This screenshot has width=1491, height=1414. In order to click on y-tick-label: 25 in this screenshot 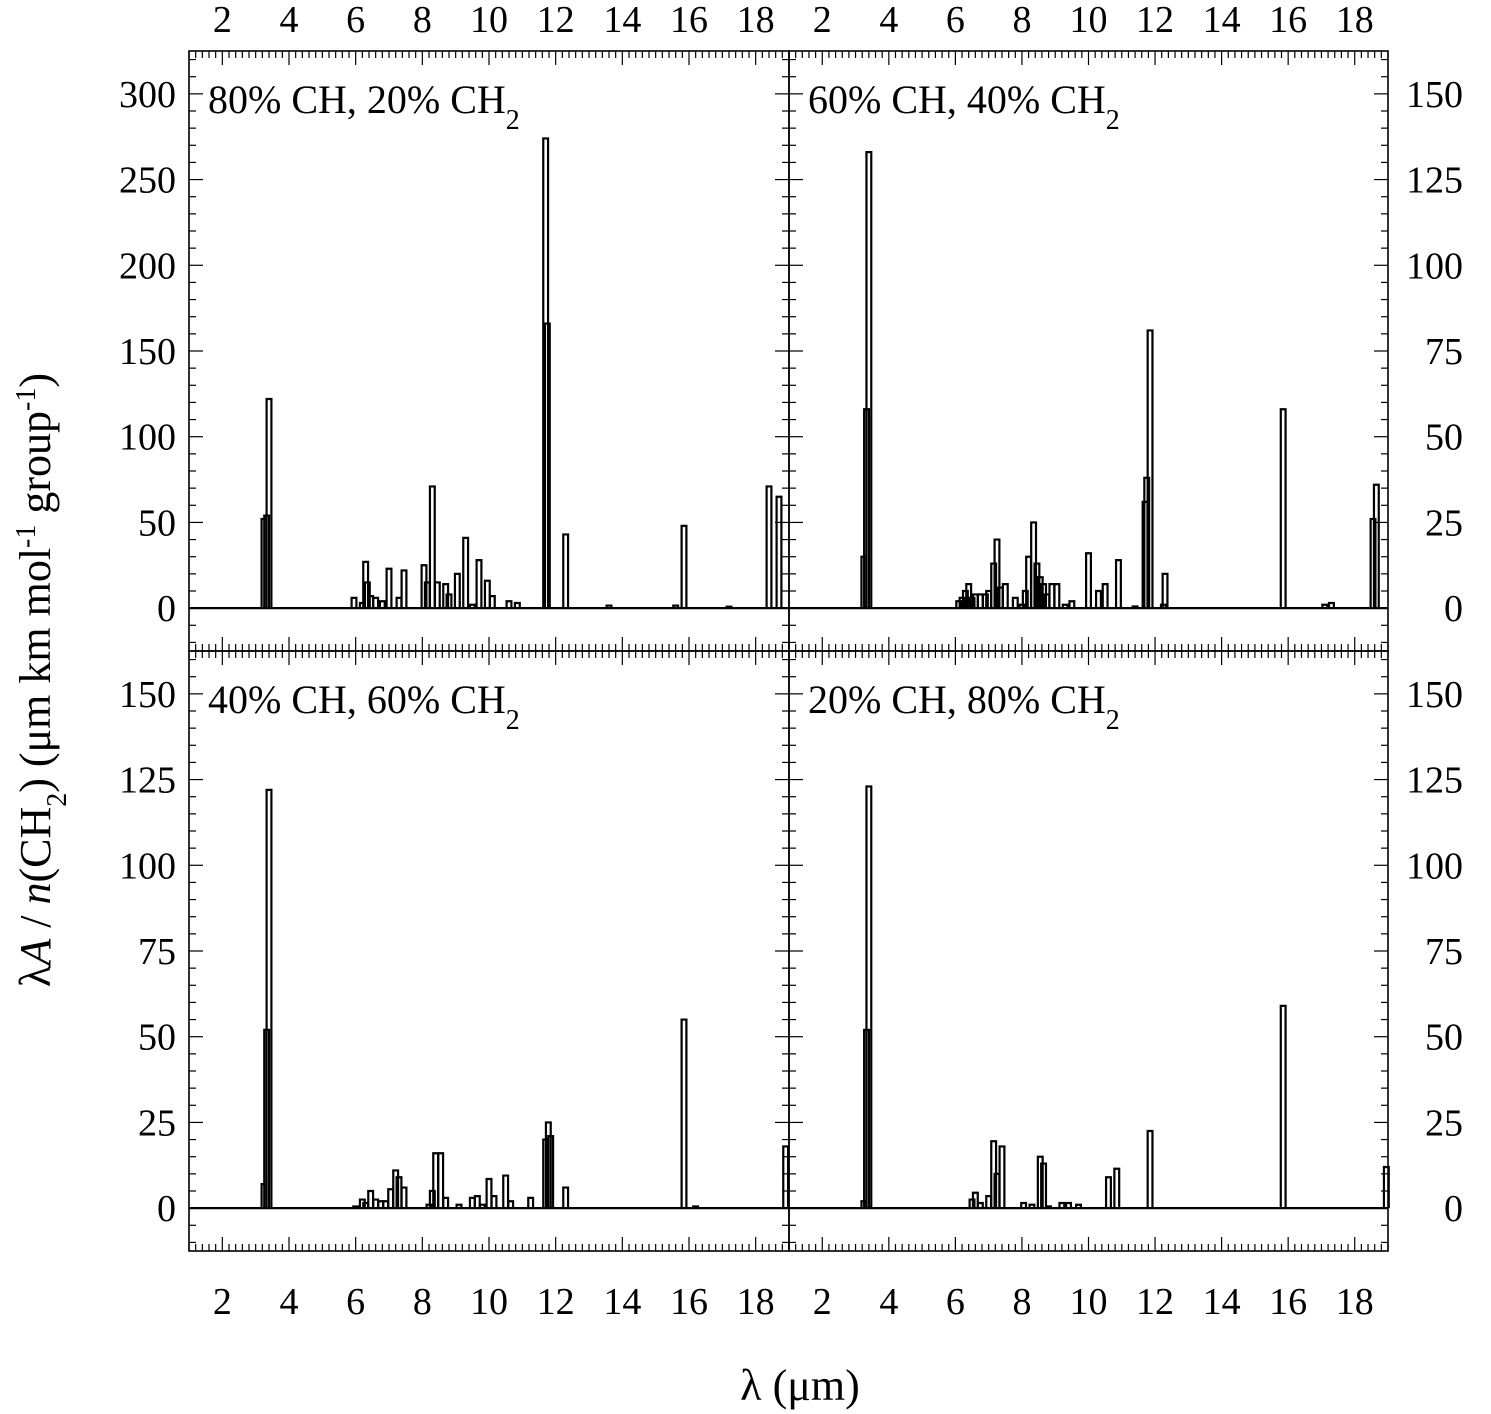, I will do `click(1444, 1123)`.